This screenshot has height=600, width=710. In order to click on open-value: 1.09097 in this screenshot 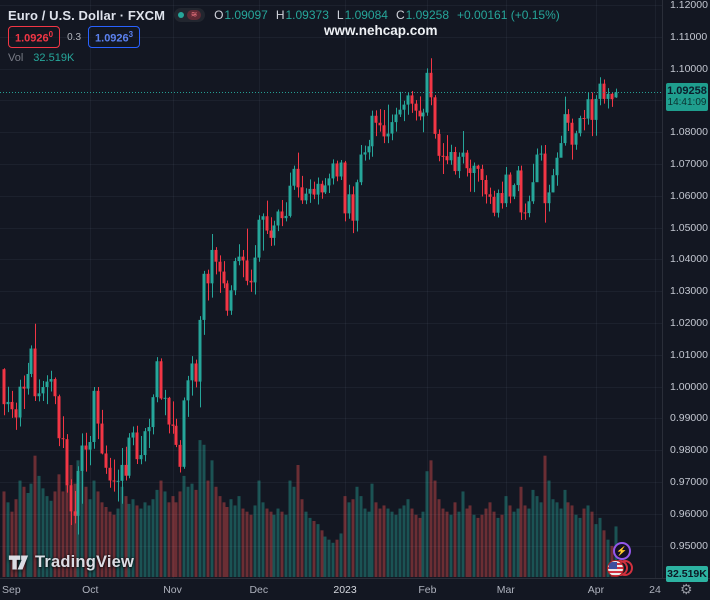, I will do `click(246, 15)`.